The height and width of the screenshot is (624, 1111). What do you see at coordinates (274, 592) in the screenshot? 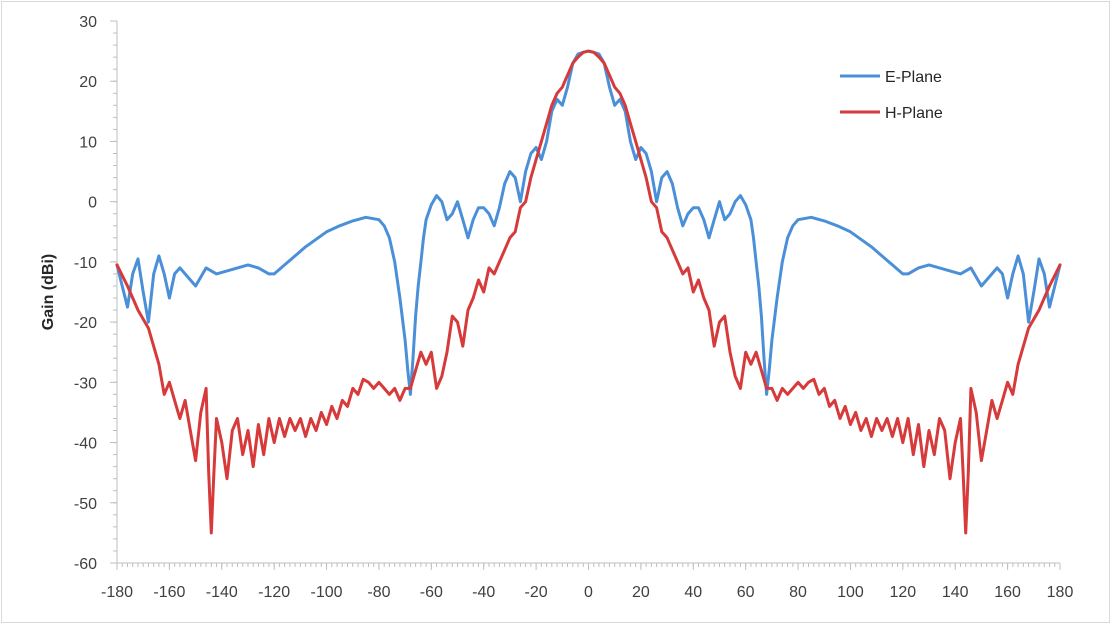
I see `x-tick-label: -120` at bounding box center [274, 592].